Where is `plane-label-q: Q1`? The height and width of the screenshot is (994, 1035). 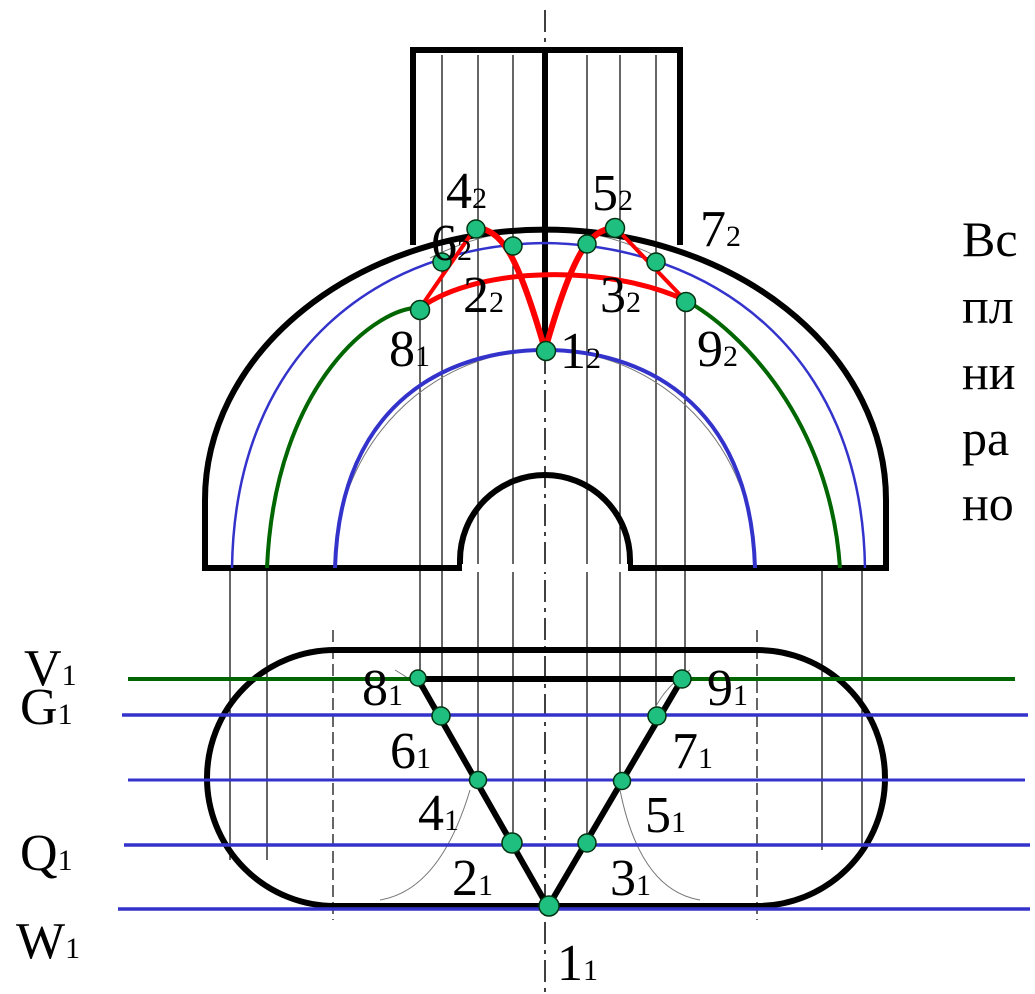 plane-label-q: Q1 is located at coordinates (46, 853).